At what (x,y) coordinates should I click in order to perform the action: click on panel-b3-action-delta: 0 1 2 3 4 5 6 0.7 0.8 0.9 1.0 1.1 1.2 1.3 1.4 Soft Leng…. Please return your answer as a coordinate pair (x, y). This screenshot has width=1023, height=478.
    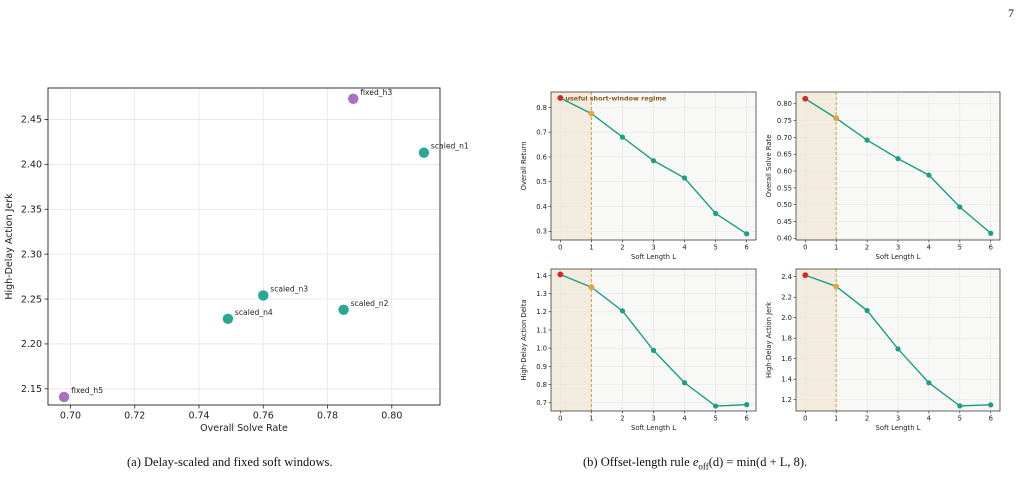
    Looking at the image, I should click on (638, 350).